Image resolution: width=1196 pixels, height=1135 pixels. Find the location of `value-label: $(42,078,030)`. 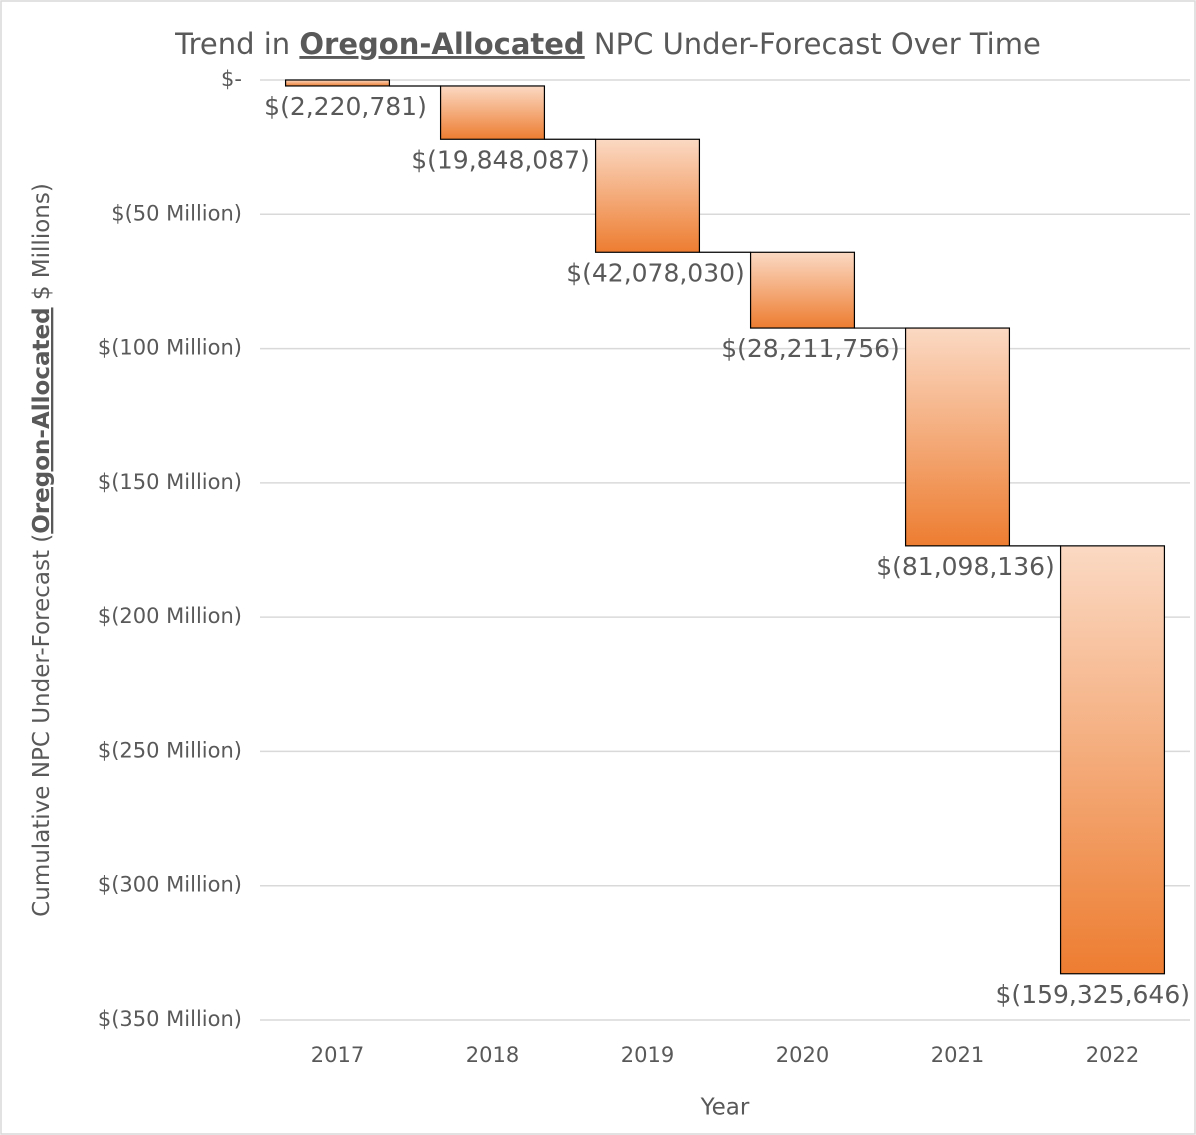

value-label: $(42,078,030) is located at coordinates (655, 272).